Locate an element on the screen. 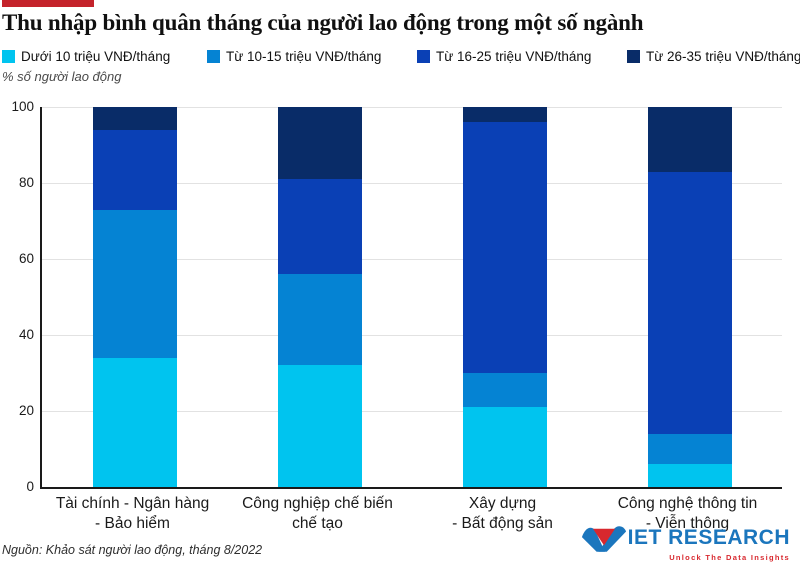 This screenshot has height=565, width=800. legend-label: Từ 26-35 triệu VNĐ/tháng is located at coordinates (723, 56).